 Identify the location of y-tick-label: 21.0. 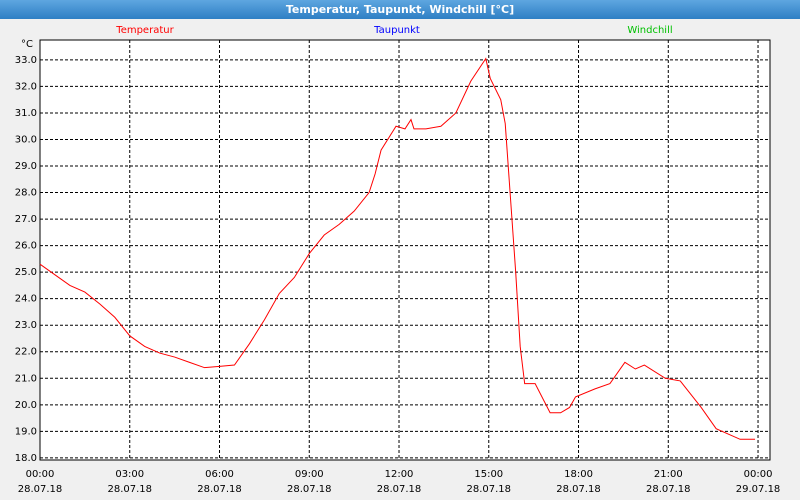
(26, 378).